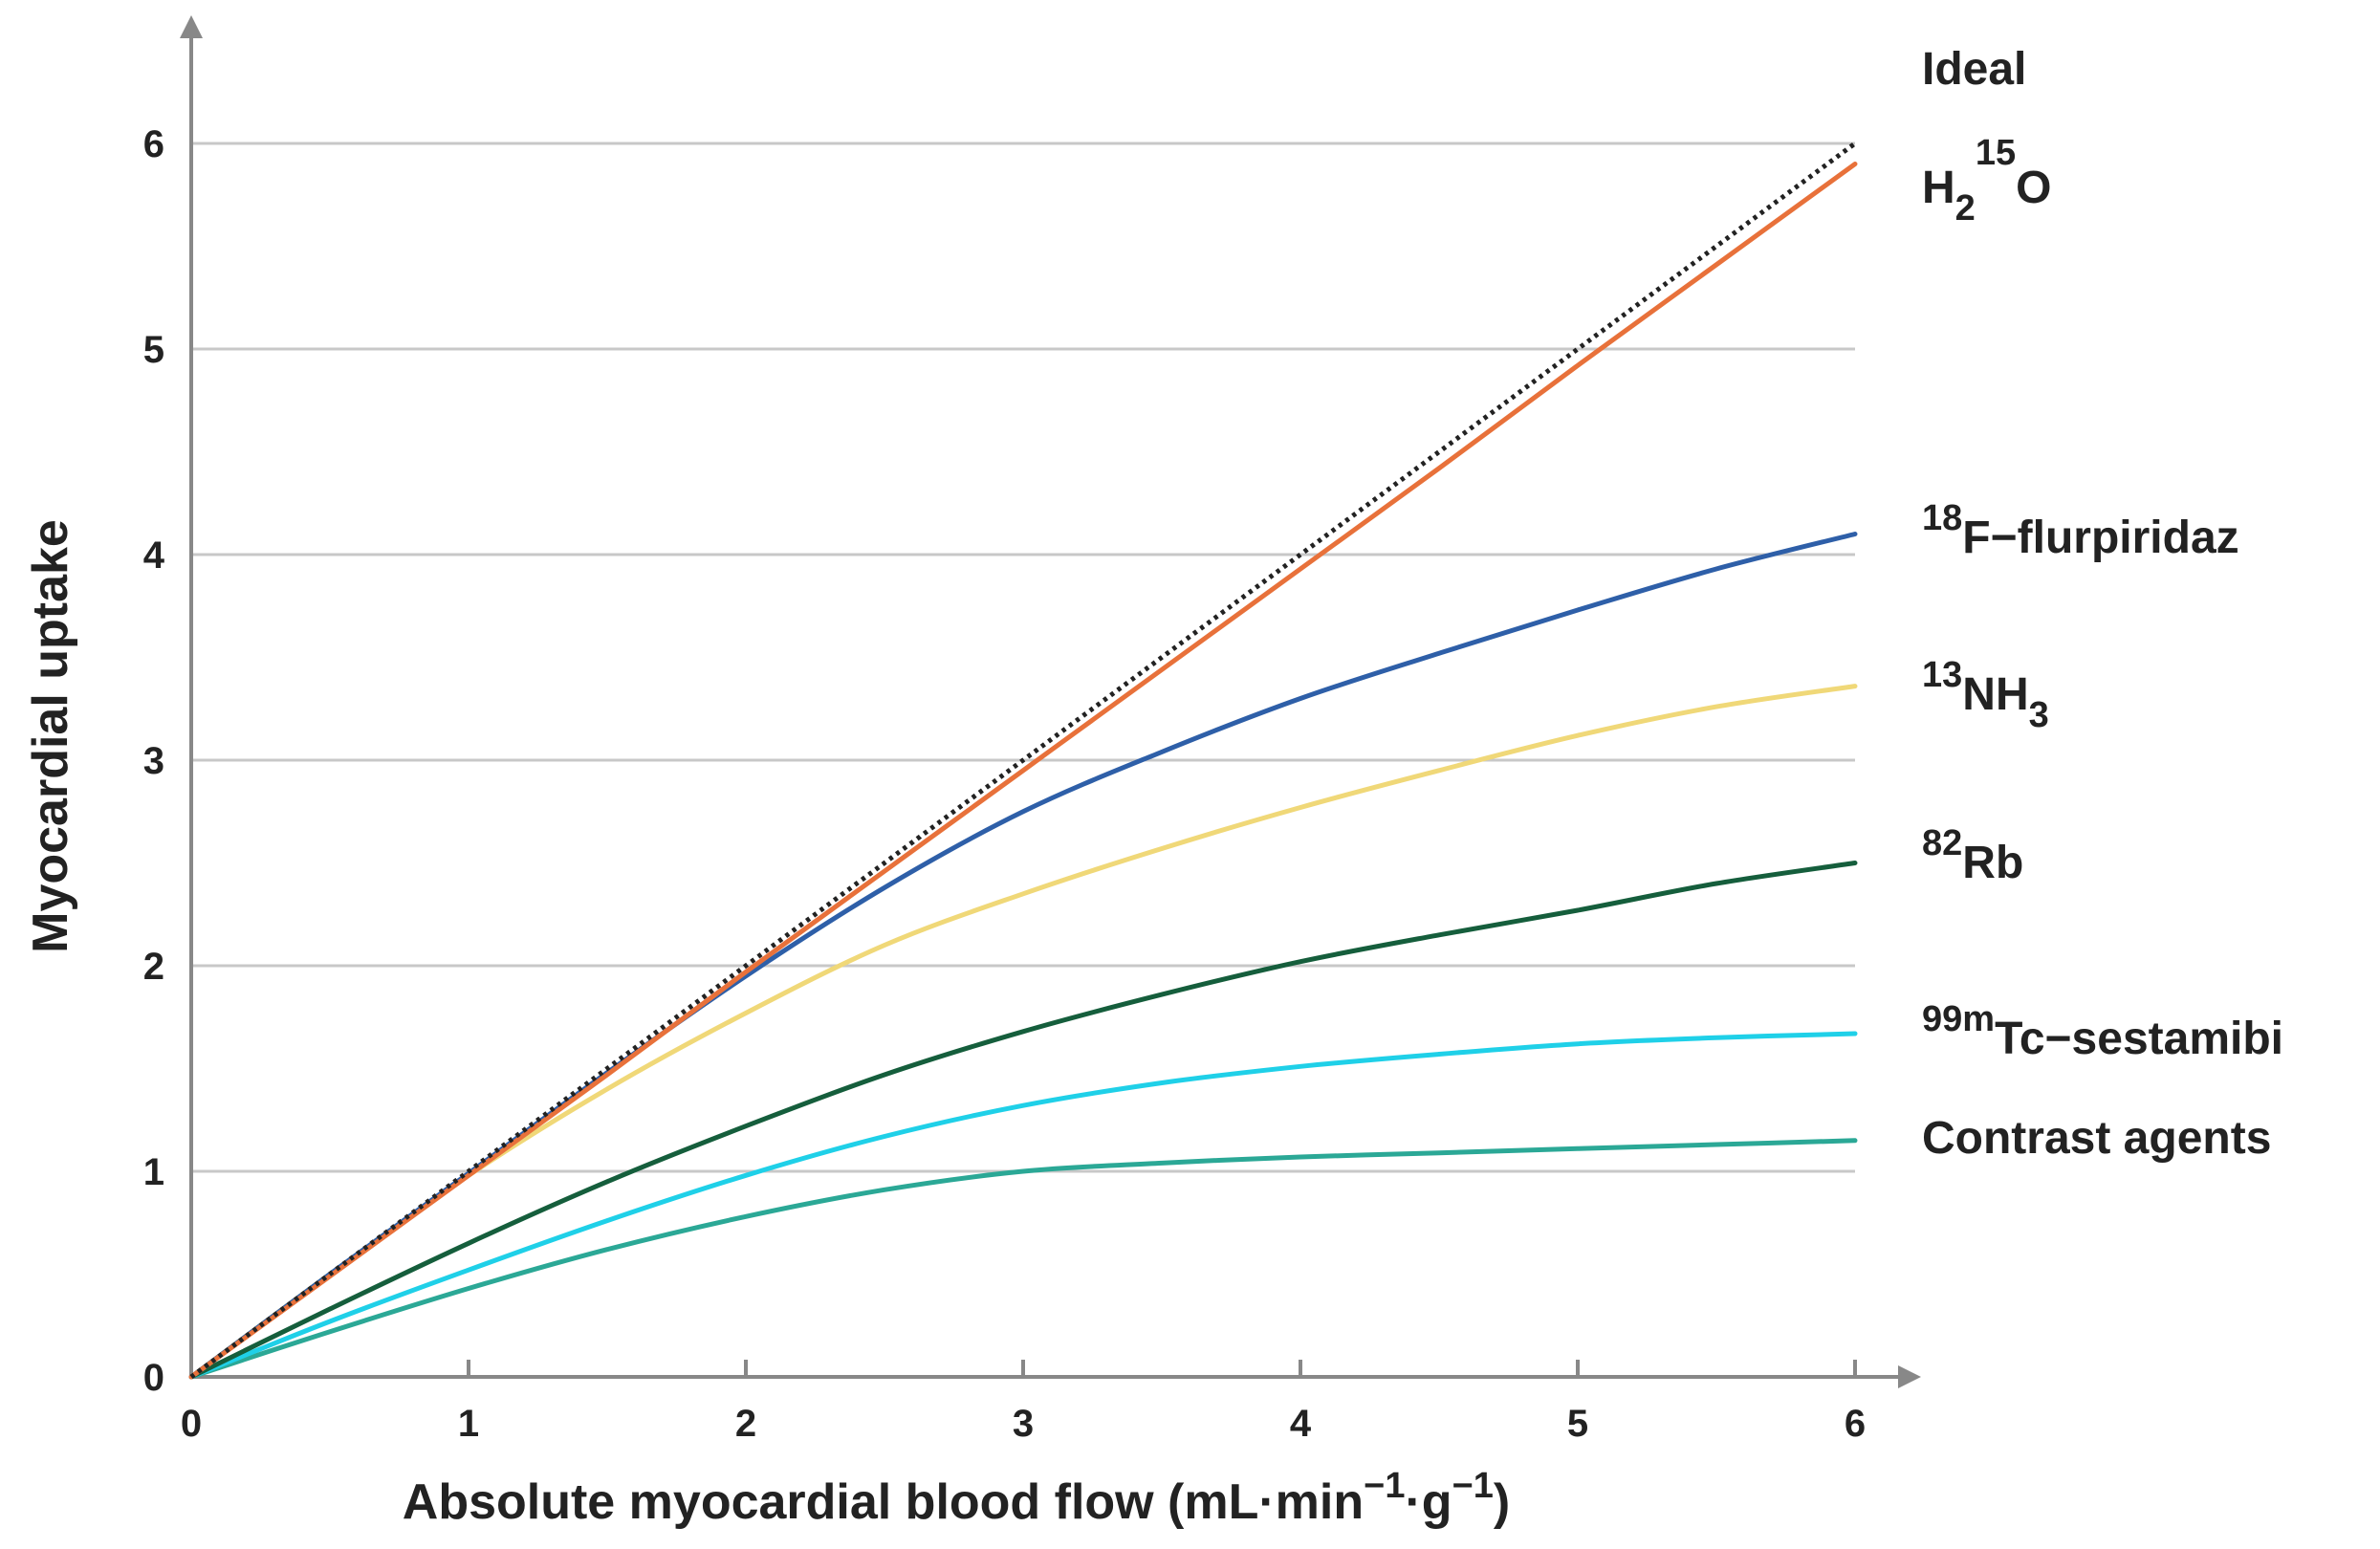  I want to click on y-axis-arrow, so click(191, 26).